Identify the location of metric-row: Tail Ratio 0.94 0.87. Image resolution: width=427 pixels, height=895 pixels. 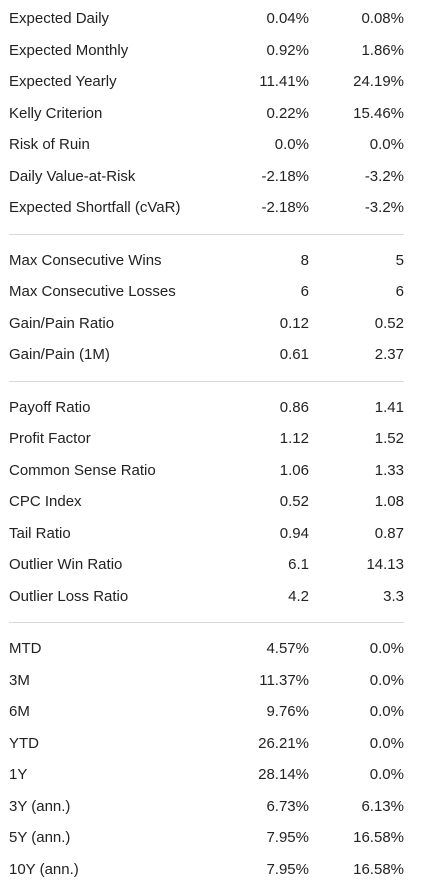
(206, 534).